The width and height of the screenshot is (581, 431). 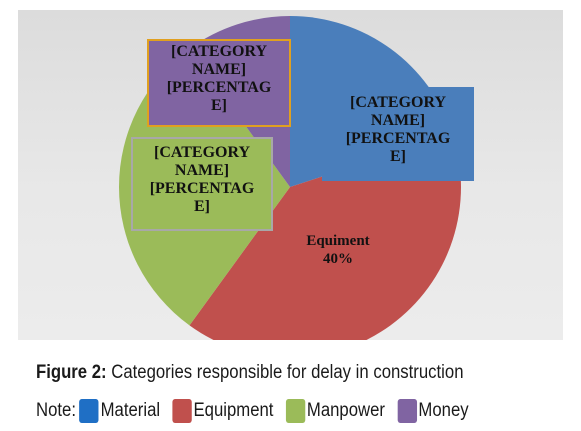 What do you see at coordinates (219, 51) in the screenshot?
I see `data-label-money-line-0: [CATEGORY` at bounding box center [219, 51].